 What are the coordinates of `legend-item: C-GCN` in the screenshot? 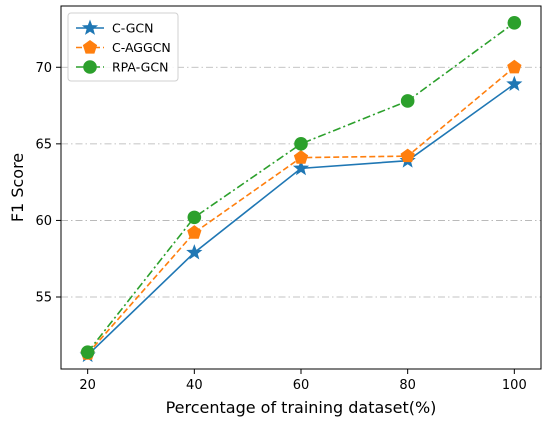 It's located at (114, 27).